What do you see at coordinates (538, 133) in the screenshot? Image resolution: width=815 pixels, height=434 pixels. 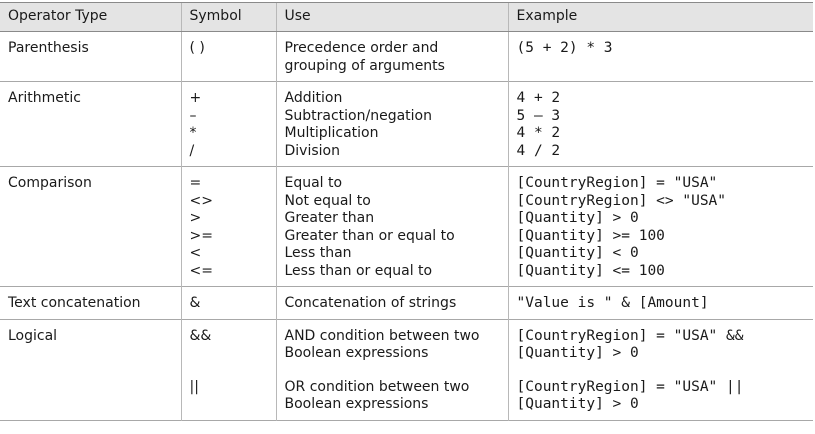 I see `example-code: 4 * 2` at bounding box center [538, 133].